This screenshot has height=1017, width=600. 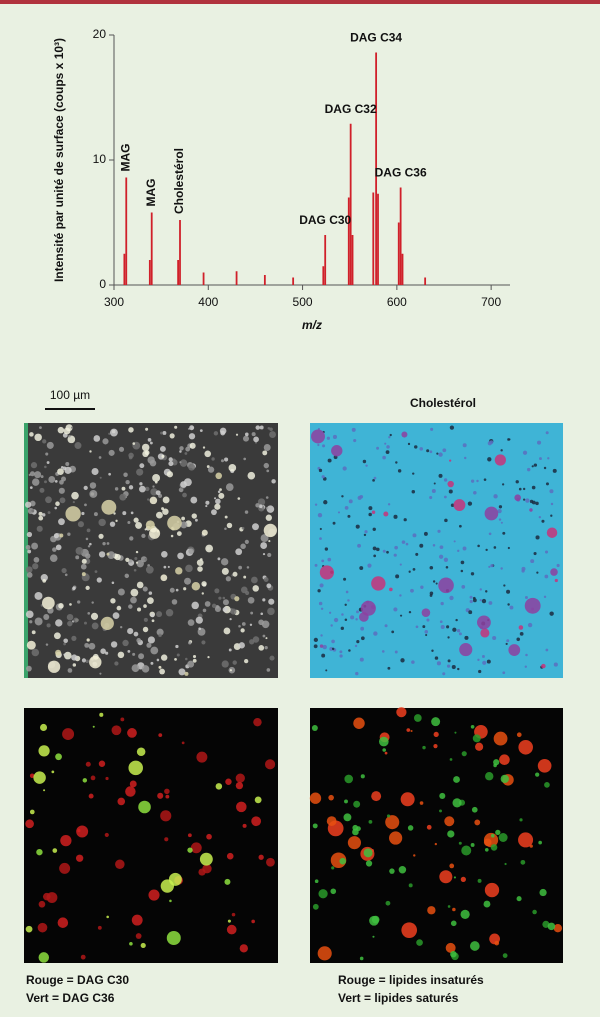 What do you see at coordinates (70, 395) in the screenshot?
I see `scale-bar-label: 100 µm` at bounding box center [70, 395].